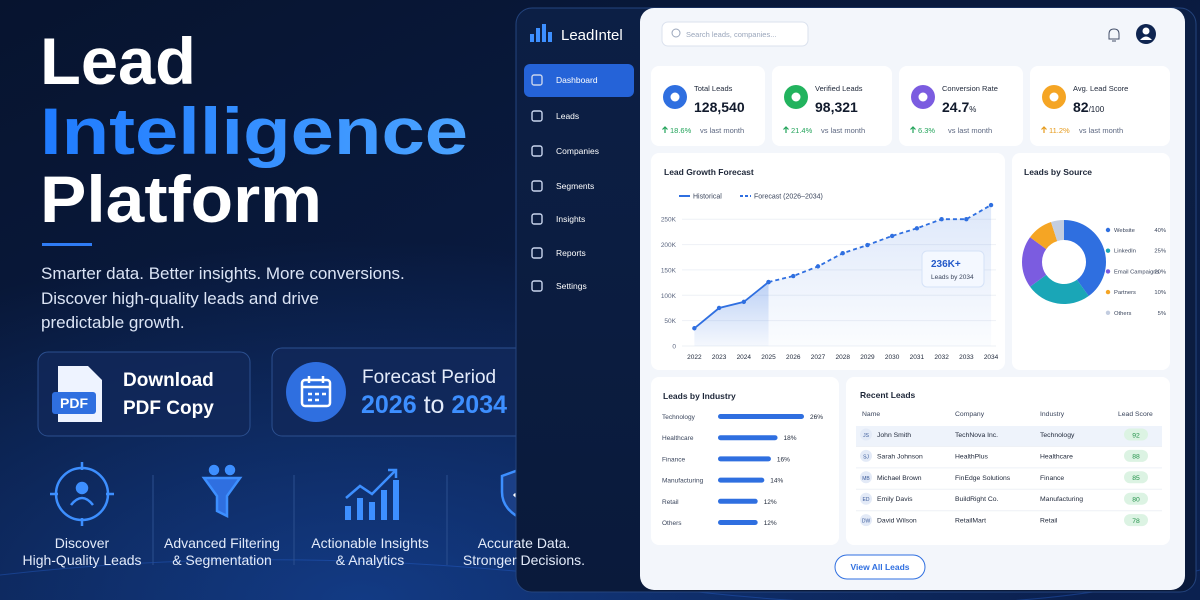 This screenshot has width=1200, height=600. Describe the element at coordinates (74, 403) in the screenshot. I see `file-badge` at that location.